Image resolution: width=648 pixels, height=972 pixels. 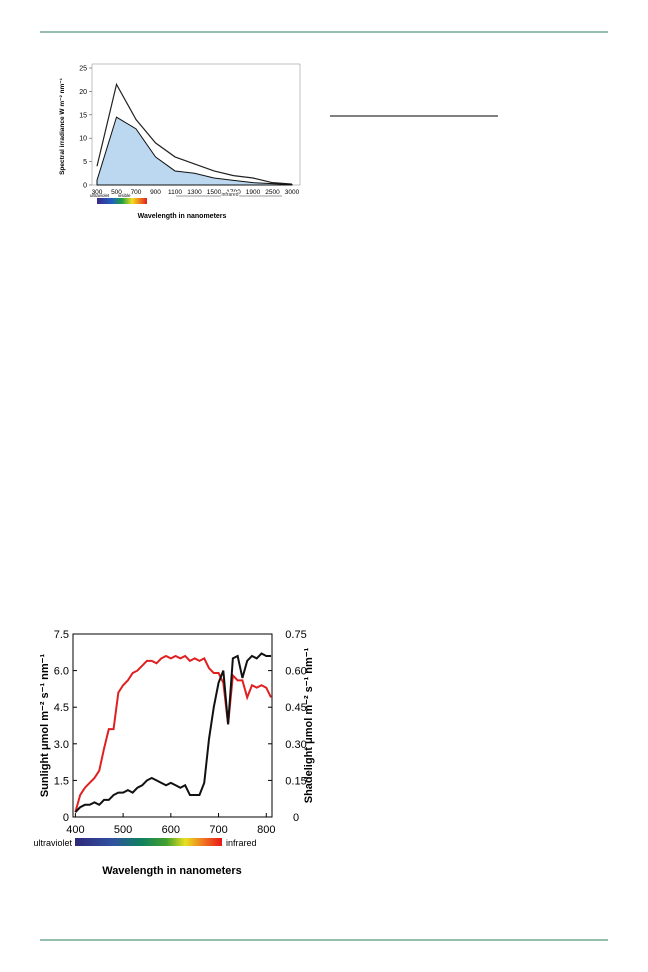 I want to click on y-tick-label: 7.5, so click(x=61, y=635).